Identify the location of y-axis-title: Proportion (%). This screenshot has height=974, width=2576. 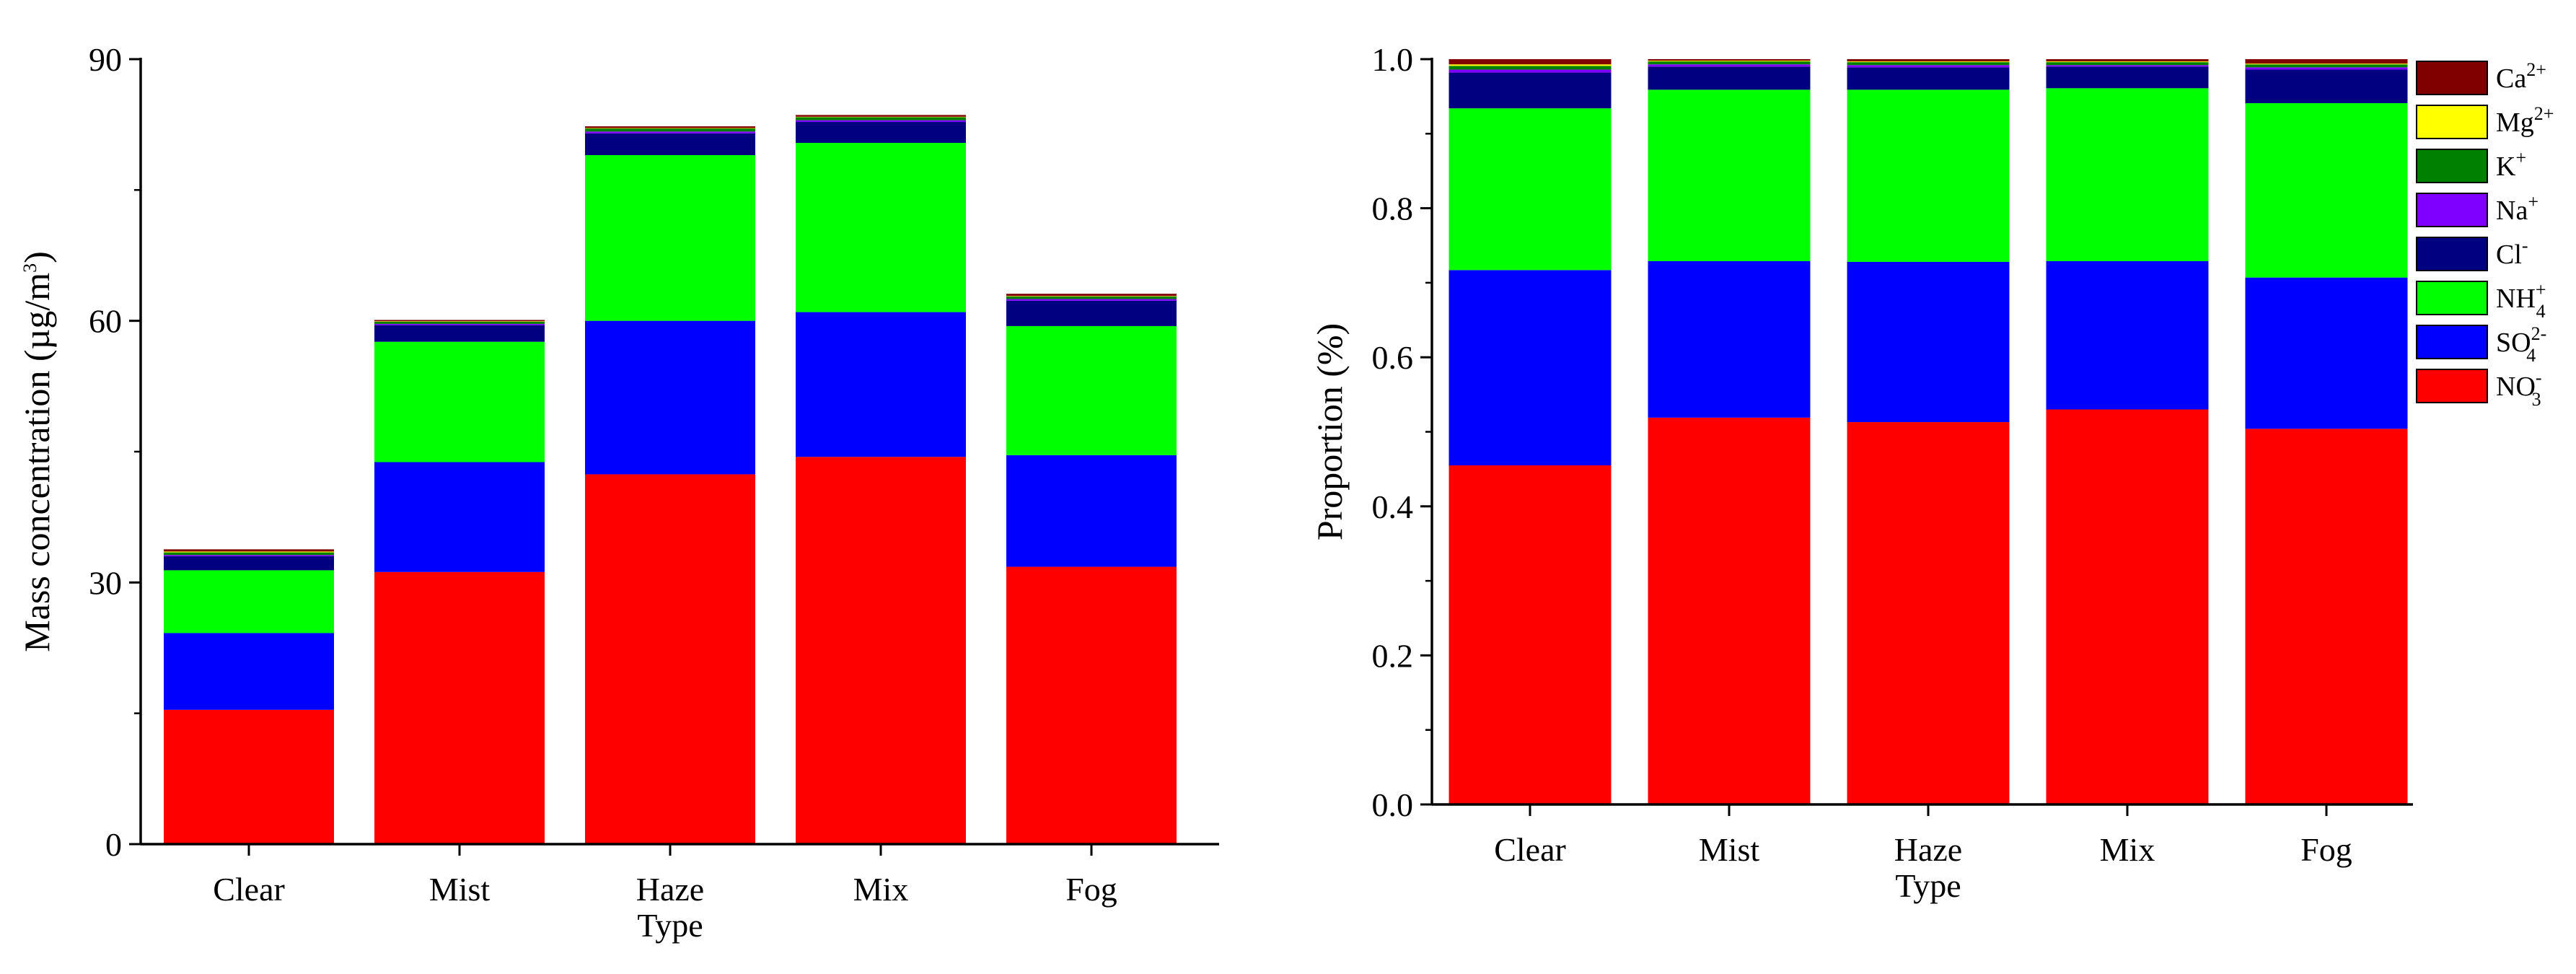
(1329, 431).